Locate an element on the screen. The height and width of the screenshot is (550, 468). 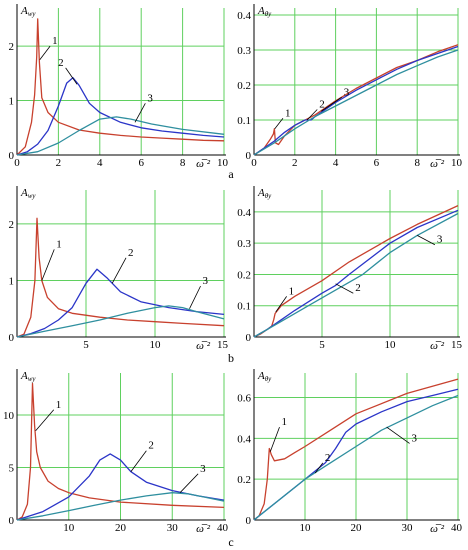
y-tick-label-1: 1 is located at coordinates (12, 281).